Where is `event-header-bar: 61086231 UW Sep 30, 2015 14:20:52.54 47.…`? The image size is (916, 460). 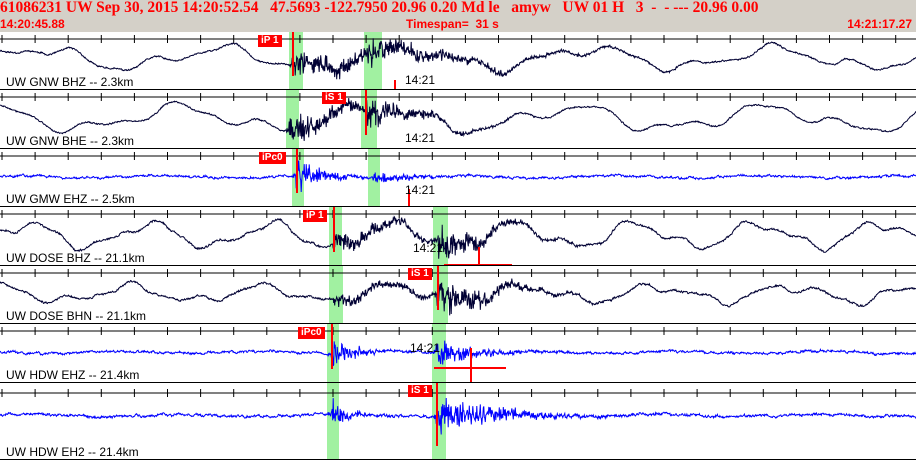
event-header-bar: 61086231 UW Sep 30, 2015 14:20:52.54 47.… is located at coordinates (458, 16).